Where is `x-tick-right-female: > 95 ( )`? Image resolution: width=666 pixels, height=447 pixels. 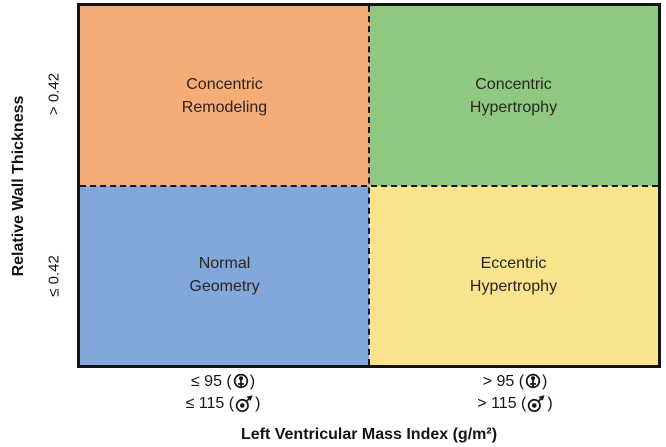 x-tick-right-female: > 95 ( ) is located at coordinates (515, 382).